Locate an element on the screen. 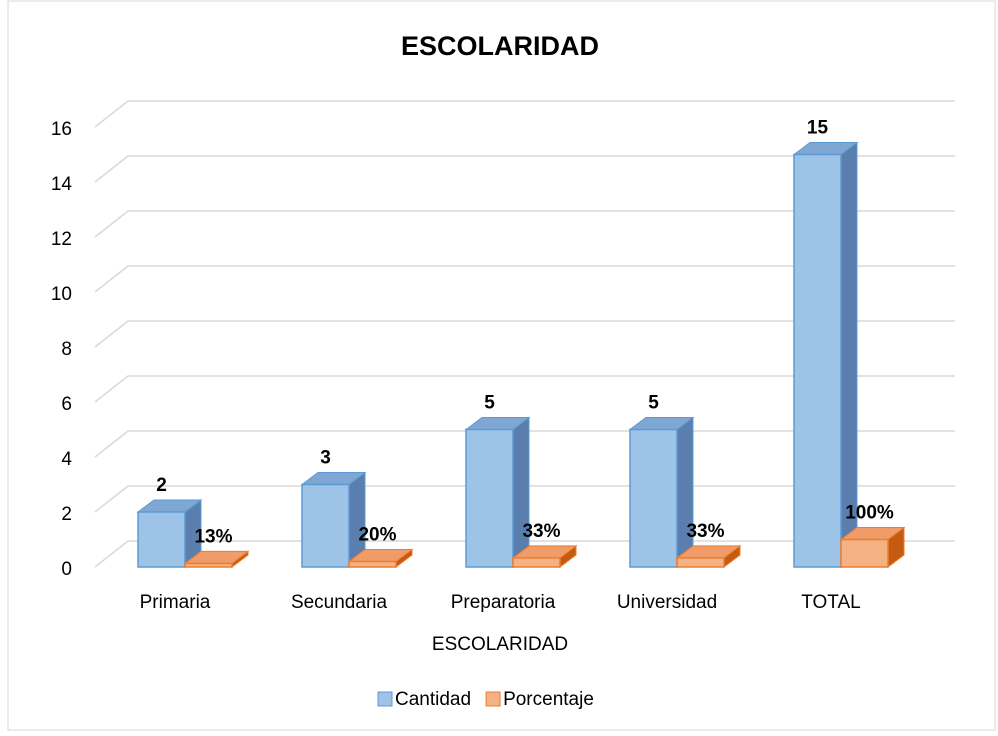 The height and width of the screenshot is (736, 998). x-tick-label: Secundaria is located at coordinates (339, 602).